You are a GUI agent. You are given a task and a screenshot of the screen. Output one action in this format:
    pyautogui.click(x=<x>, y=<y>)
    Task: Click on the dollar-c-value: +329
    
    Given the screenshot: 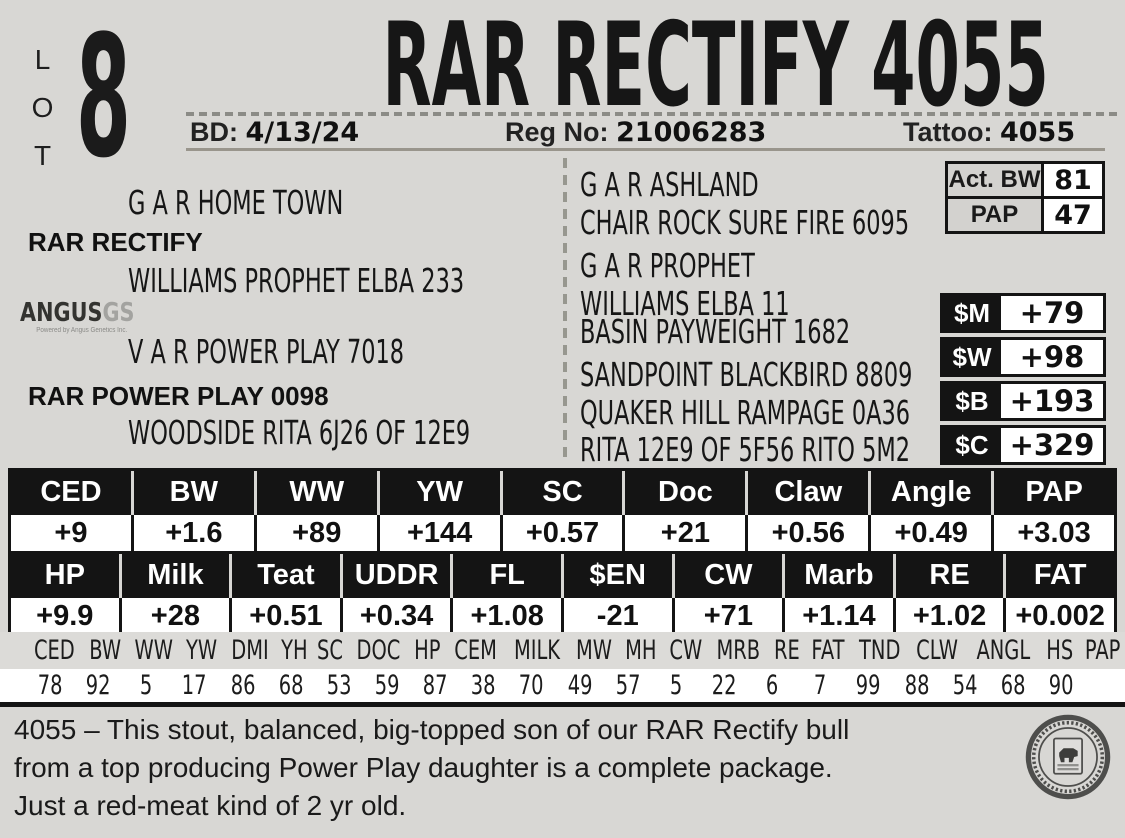 What is the action you would take?
    pyautogui.click(x=1052, y=445)
    